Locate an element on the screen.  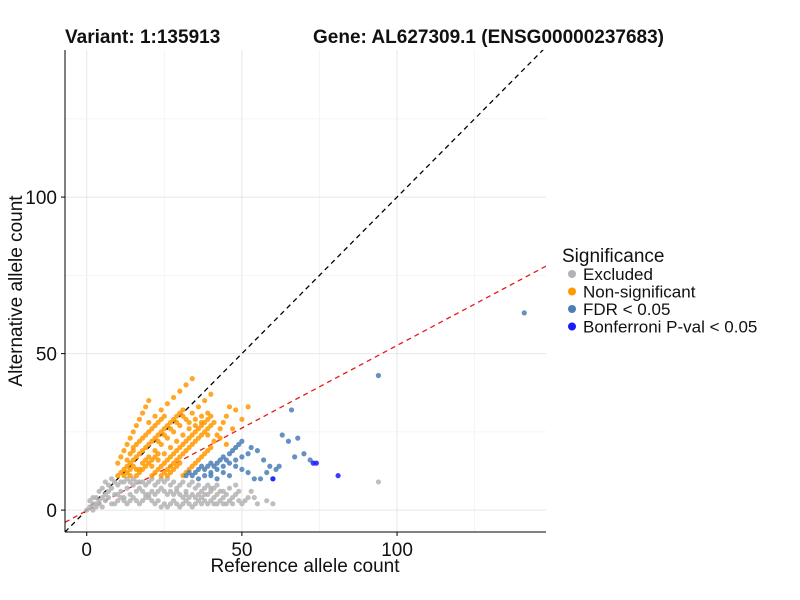
y-tick-label: 0 is located at coordinates (51, 511).